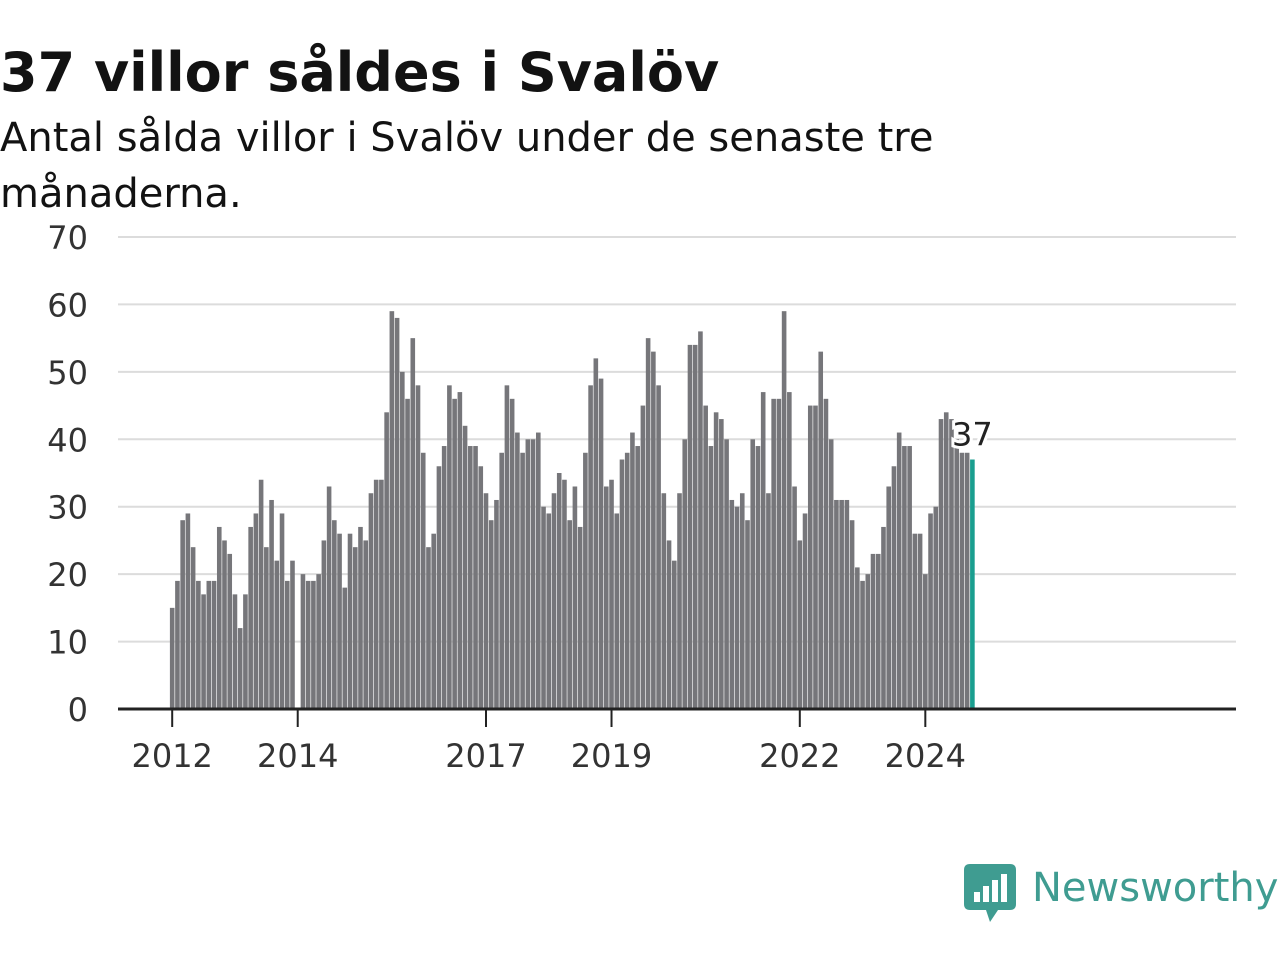 This screenshot has width=1280, height=960. I want to click on x-tick-label: 2019, so click(611, 756).